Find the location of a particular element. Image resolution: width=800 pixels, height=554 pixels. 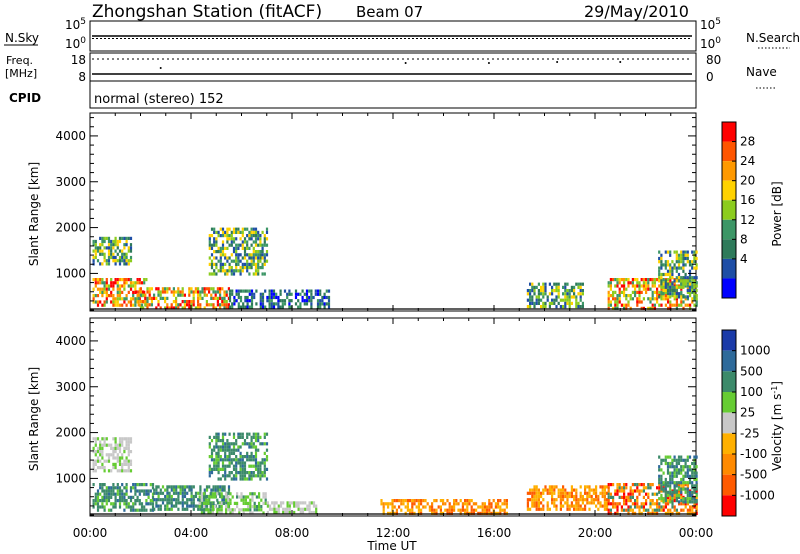

time-tick-label-4: 16:00 is located at coordinates (494, 533).